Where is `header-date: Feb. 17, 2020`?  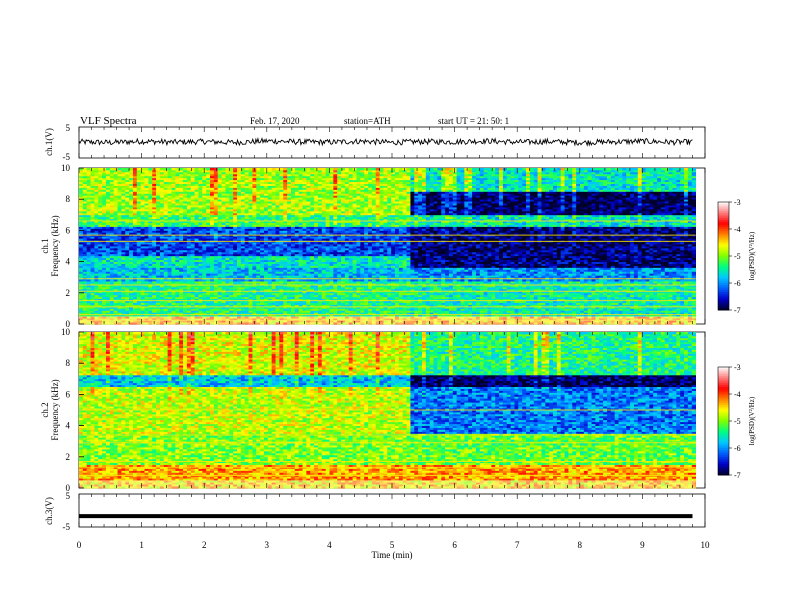
header-date: Feb. 17, 2020 is located at coordinates (275, 121).